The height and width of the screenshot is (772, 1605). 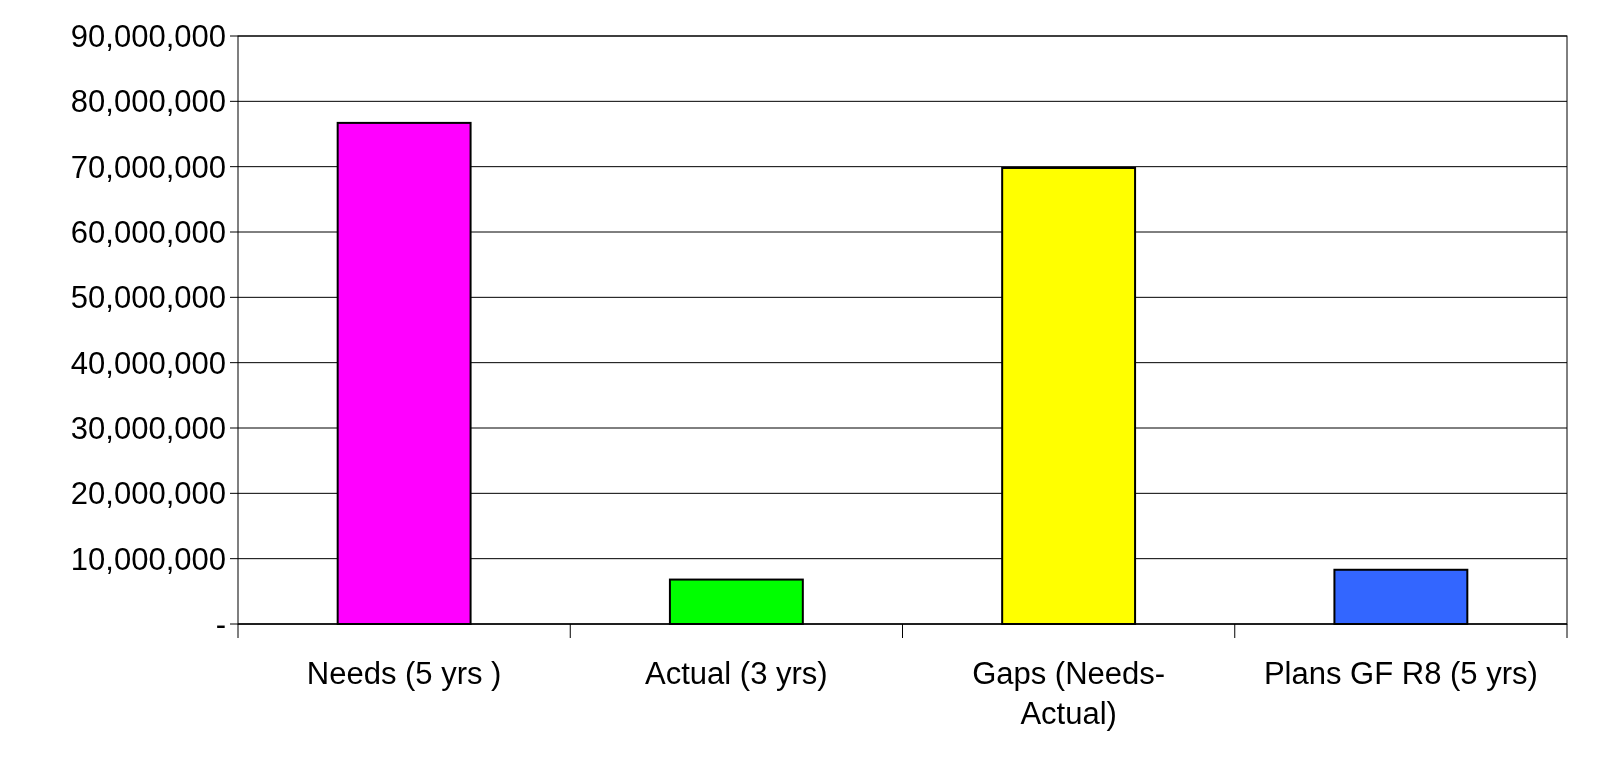 What do you see at coordinates (148, 102) in the screenshot?
I see `y-tick-label: 80,000,000` at bounding box center [148, 102].